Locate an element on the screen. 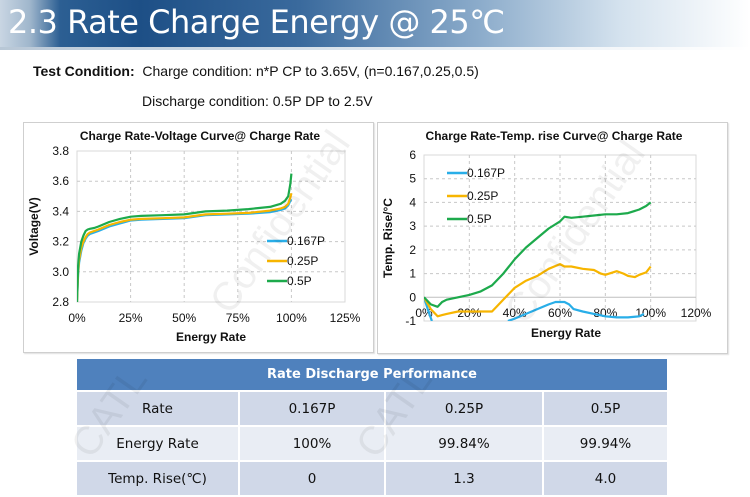  table-cell: 0.25P is located at coordinates (464, 409).